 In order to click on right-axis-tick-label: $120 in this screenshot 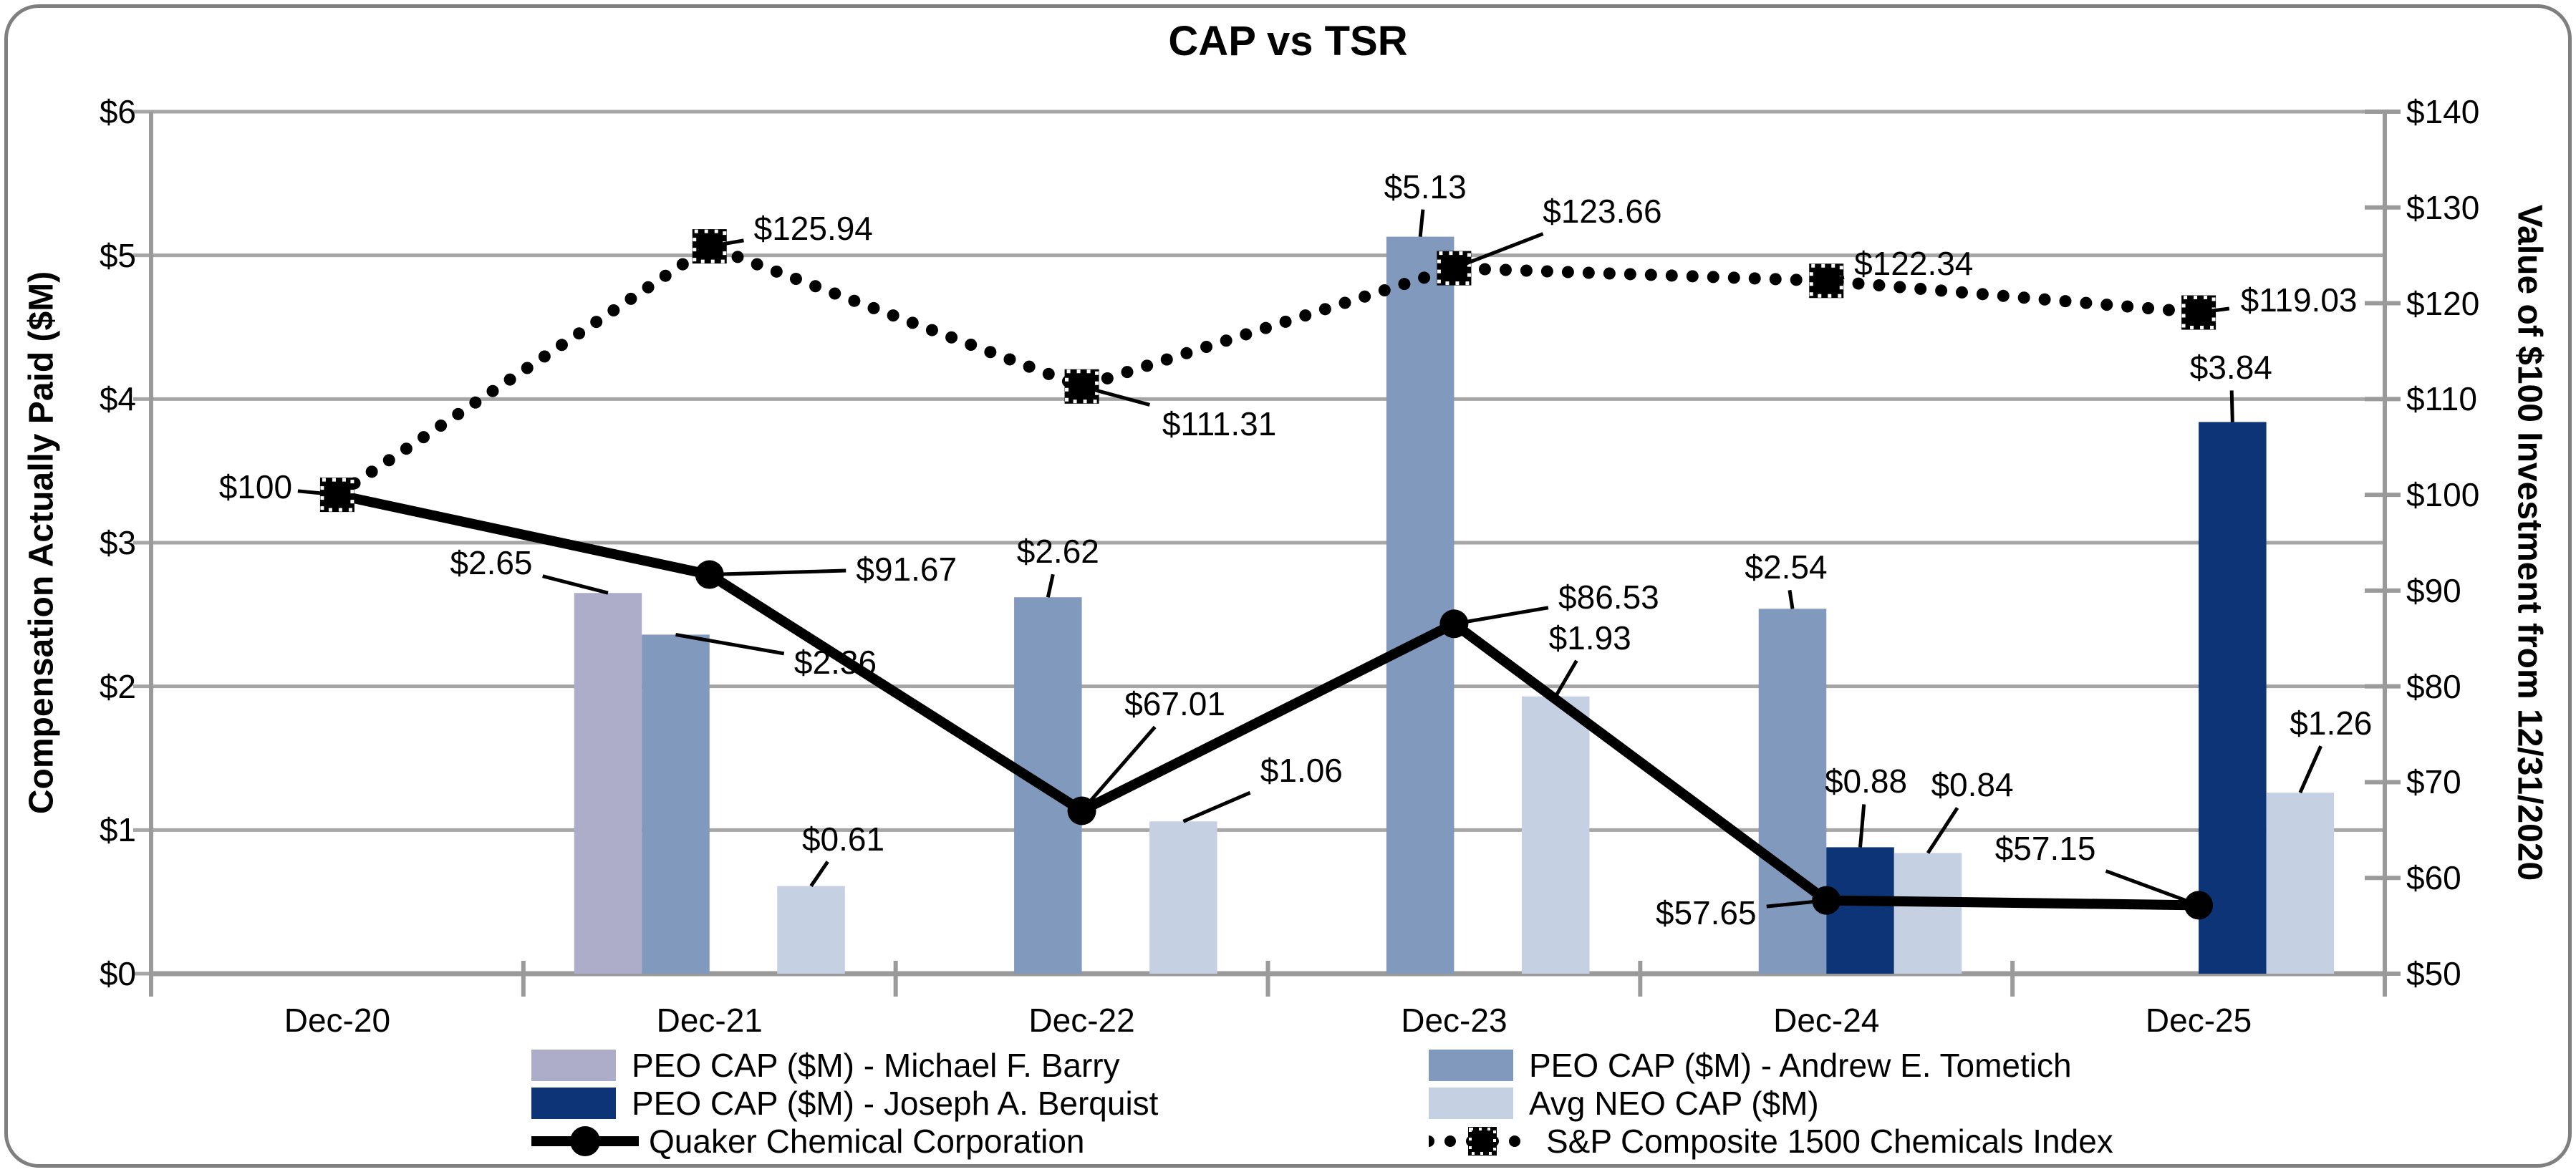, I will do `click(2443, 303)`.